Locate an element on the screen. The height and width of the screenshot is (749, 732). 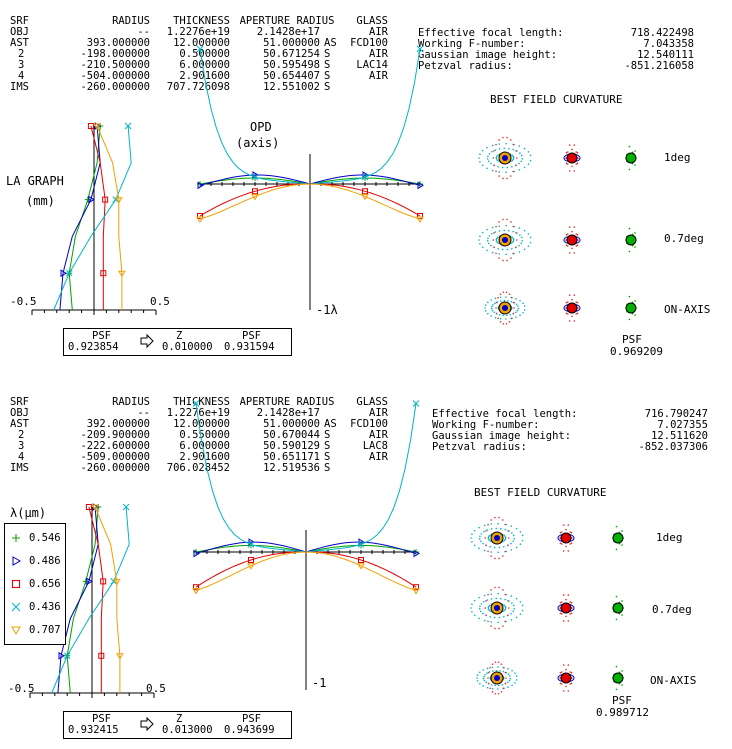
spot-core is located at coordinates (572, 308).